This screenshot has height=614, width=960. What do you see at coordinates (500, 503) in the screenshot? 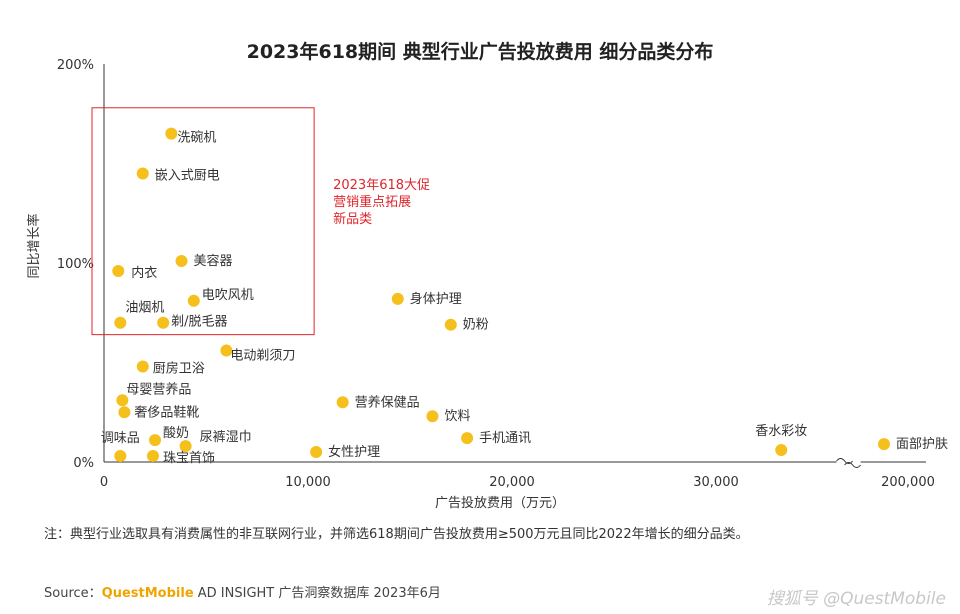
I see `x-axis-label: 广告投放费用（万元）` at bounding box center [500, 503].